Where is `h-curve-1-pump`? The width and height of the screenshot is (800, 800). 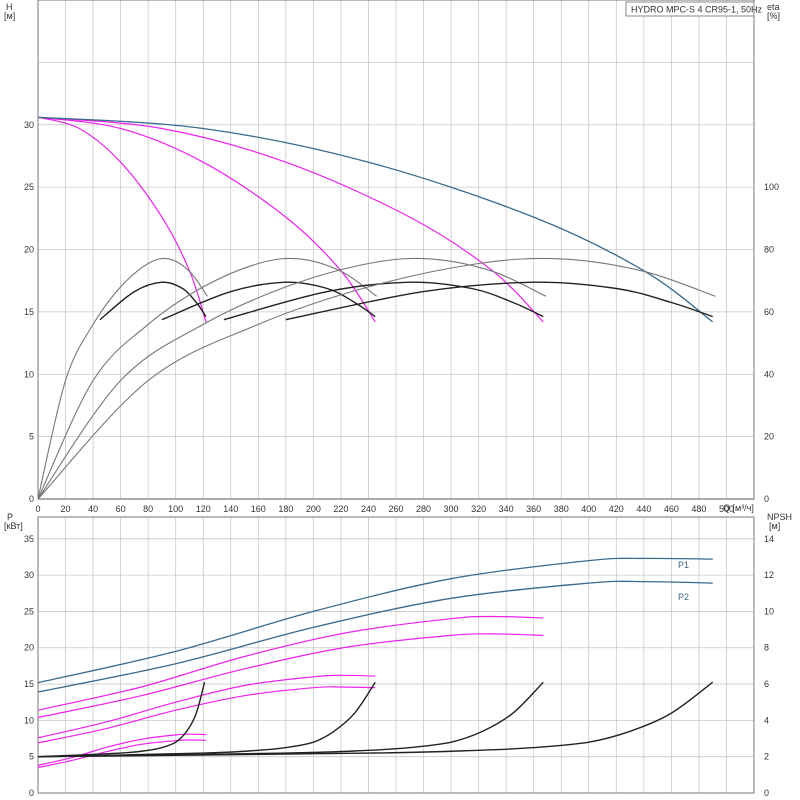
h-curve-1-pump is located at coordinates (122, 219).